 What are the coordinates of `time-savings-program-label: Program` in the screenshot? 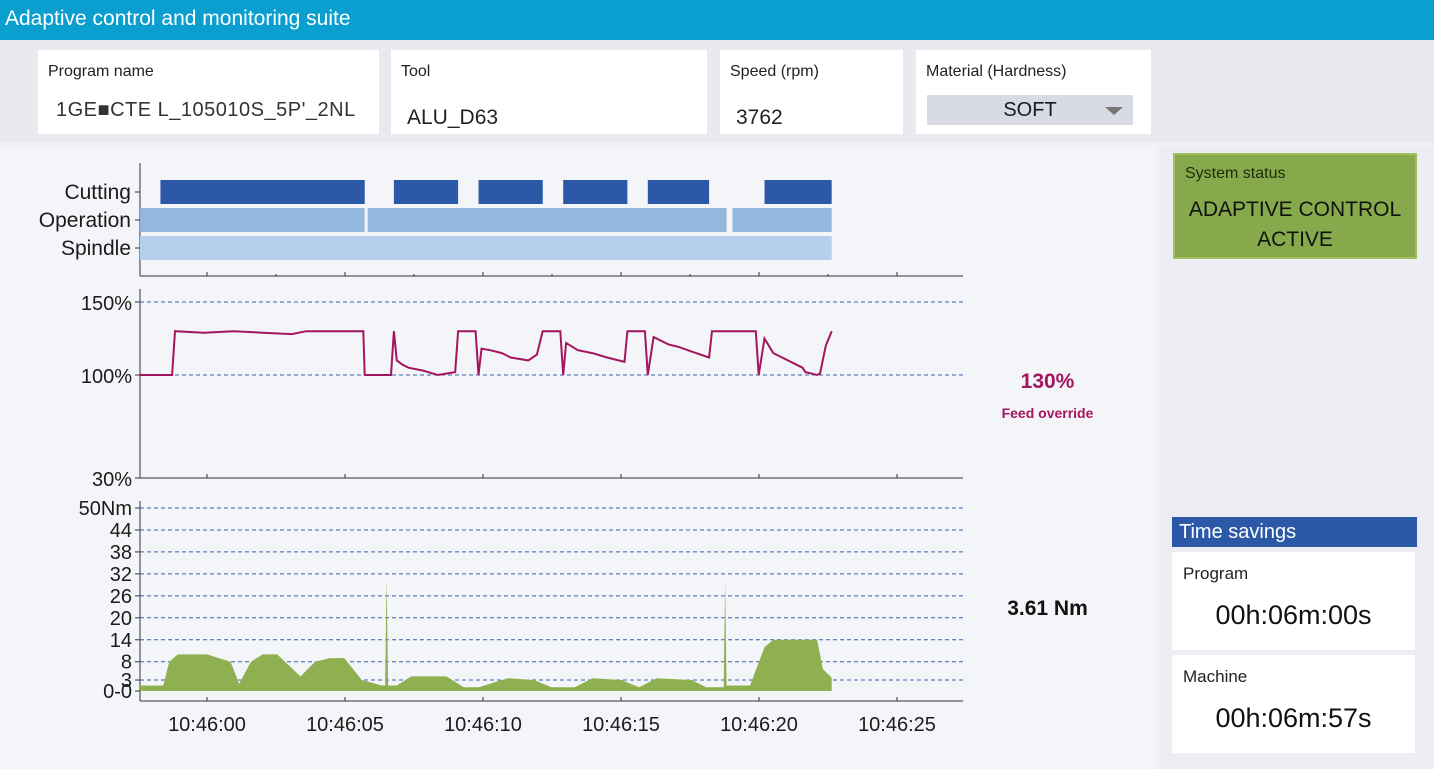 It's located at (1216, 573).